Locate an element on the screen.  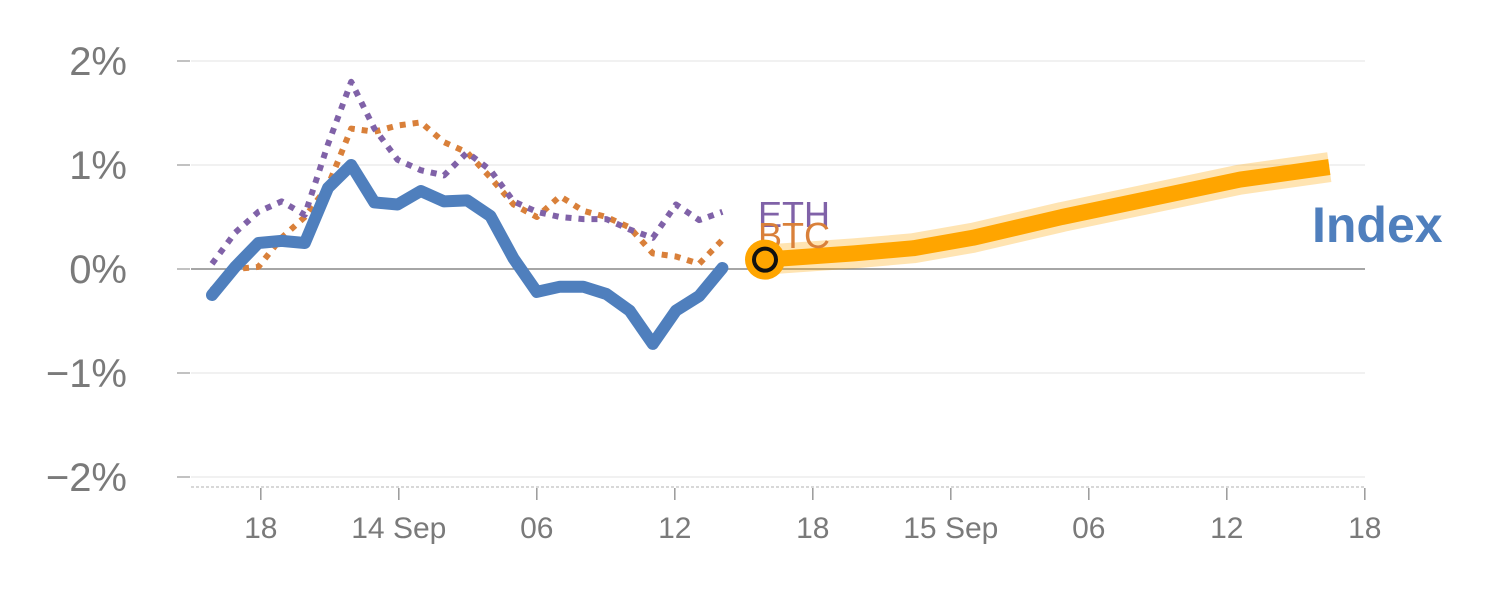
y-tick-label: 2% is located at coordinates (98, 62).